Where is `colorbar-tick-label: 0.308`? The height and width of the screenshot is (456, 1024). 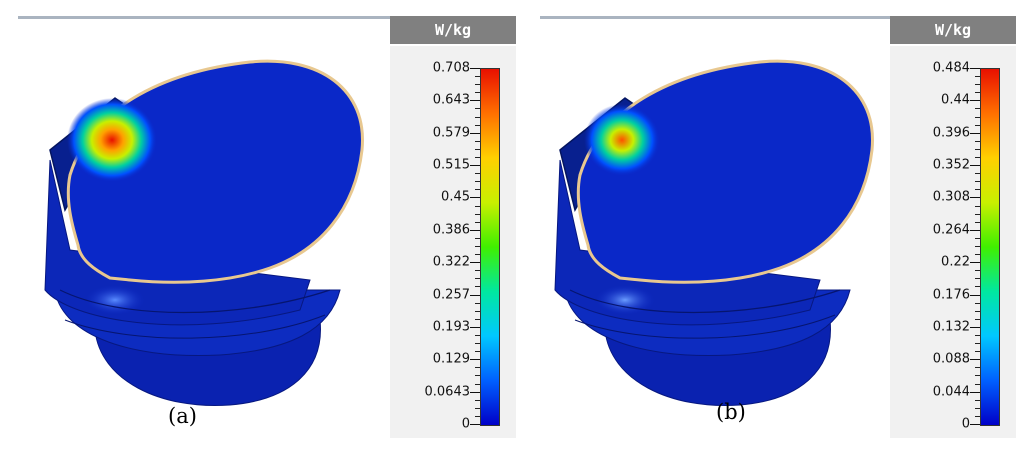
colorbar-tick-label: 0.308 is located at coordinates (951, 197).